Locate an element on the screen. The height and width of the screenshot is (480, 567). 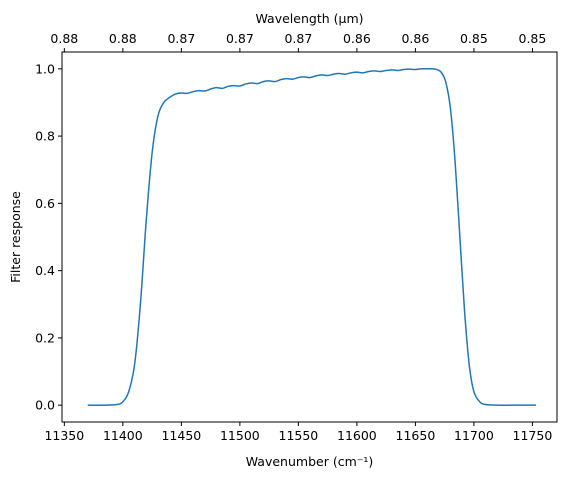
y-tick-label: 0.4 is located at coordinates (45, 270).